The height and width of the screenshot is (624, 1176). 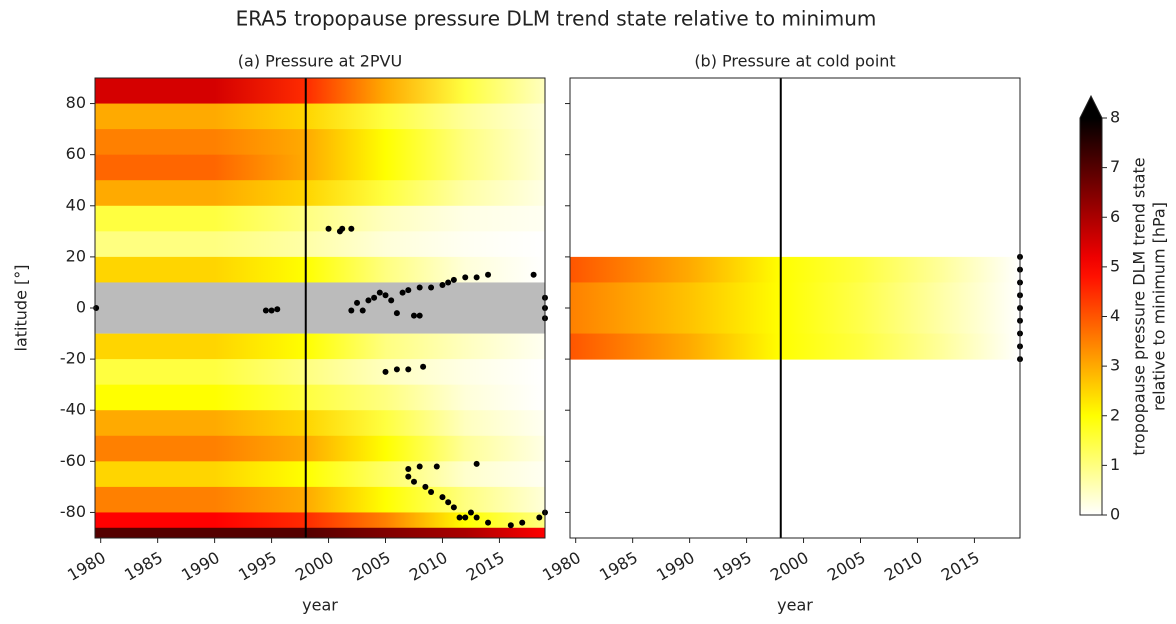 What do you see at coordinates (76, 255) in the screenshot?
I see `y-tick-label: 20` at bounding box center [76, 255].